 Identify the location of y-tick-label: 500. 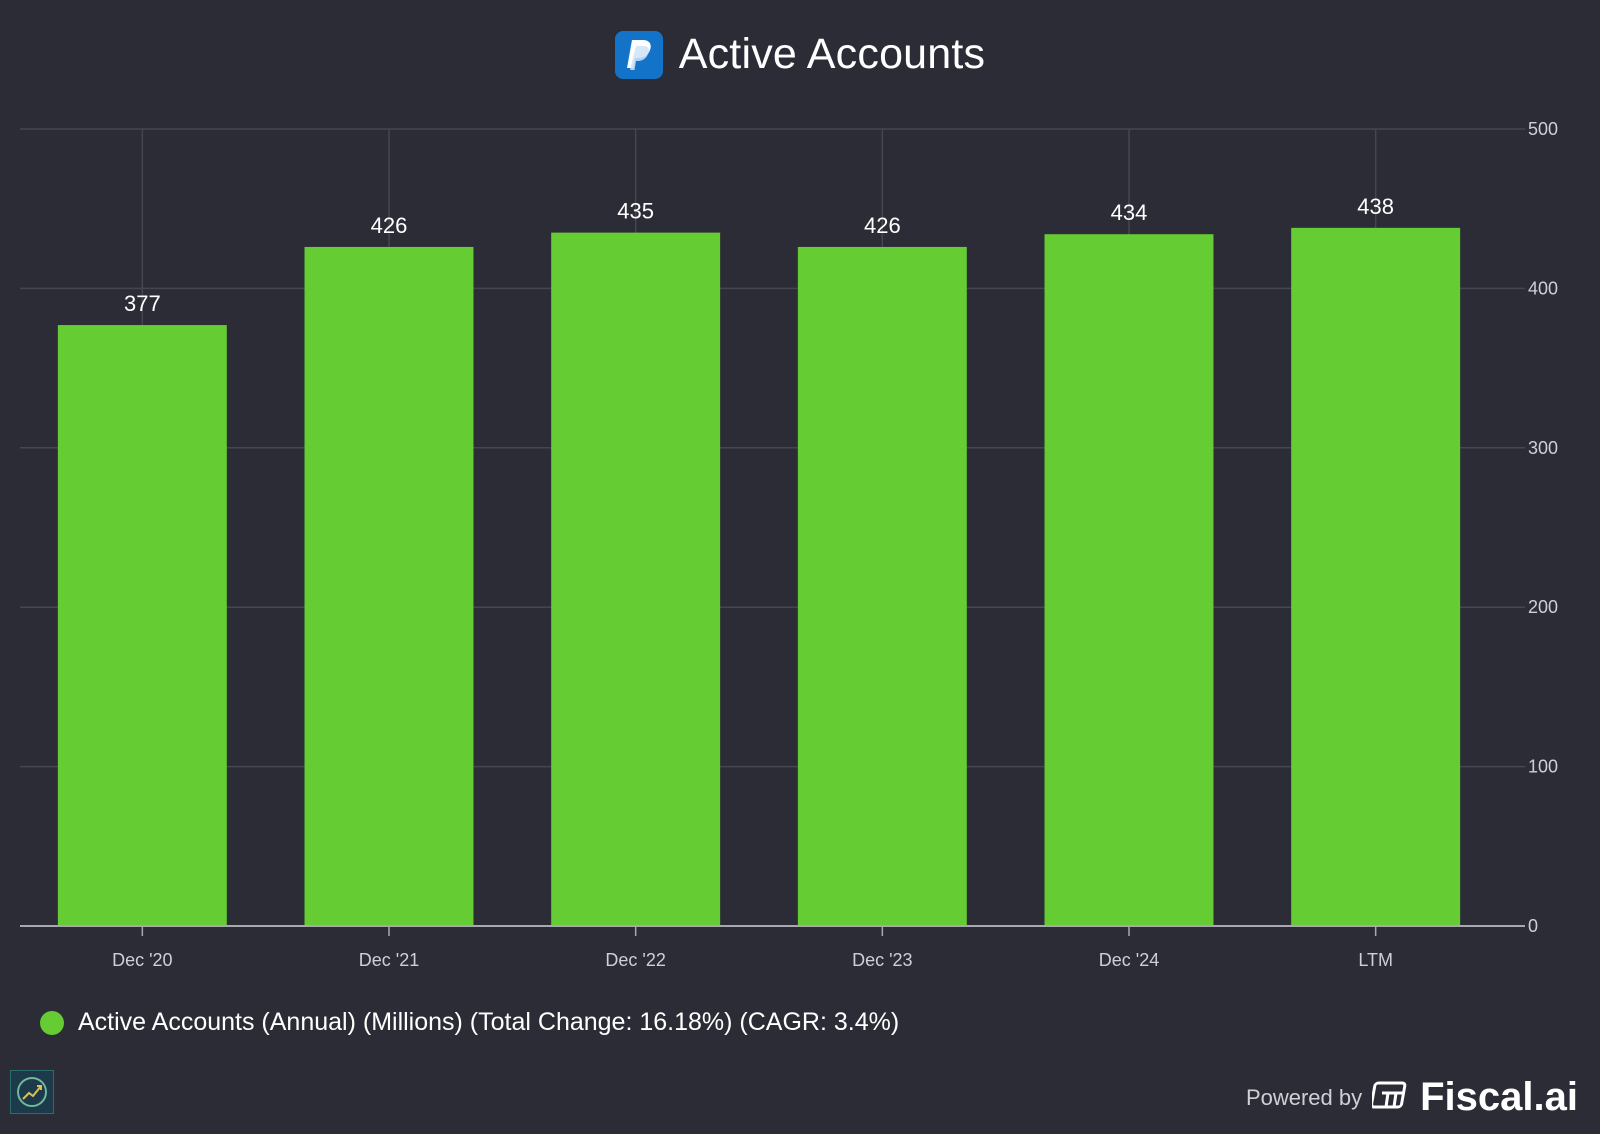
(1543, 129).